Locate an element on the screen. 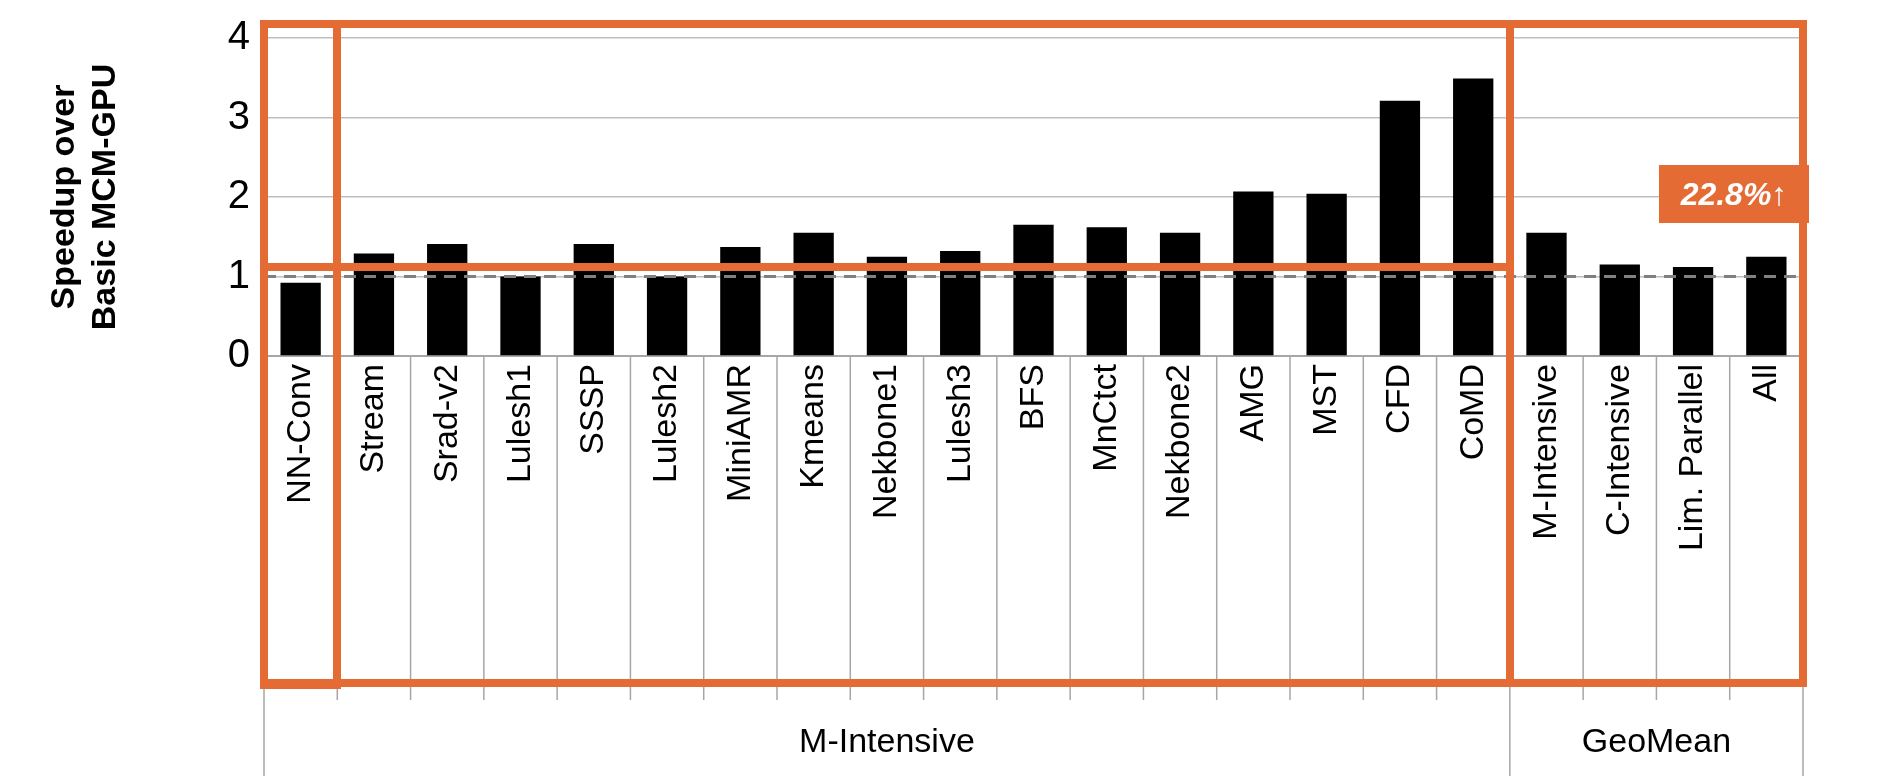 This screenshot has width=1885, height=776. x-tick-label: C-Intensive is located at coordinates (1617, 450).